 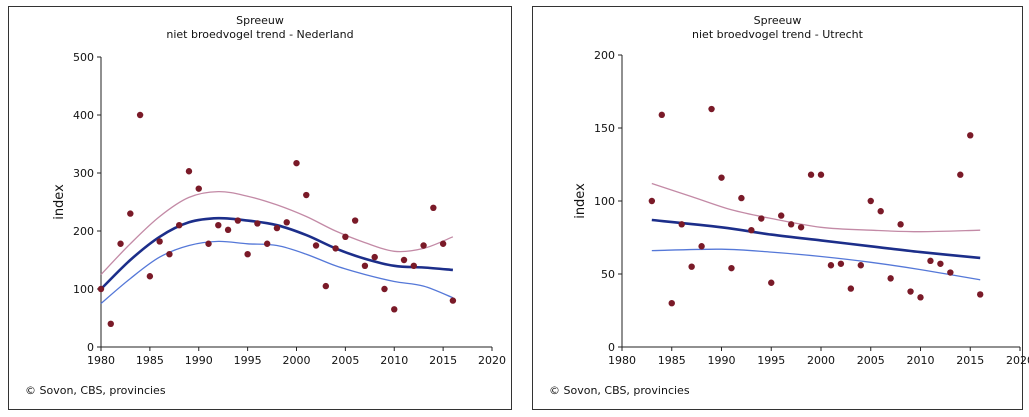 What do you see at coordinates (83, 57) in the screenshot?
I see `y-tick-label: 500` at bounding box center [83, 57].